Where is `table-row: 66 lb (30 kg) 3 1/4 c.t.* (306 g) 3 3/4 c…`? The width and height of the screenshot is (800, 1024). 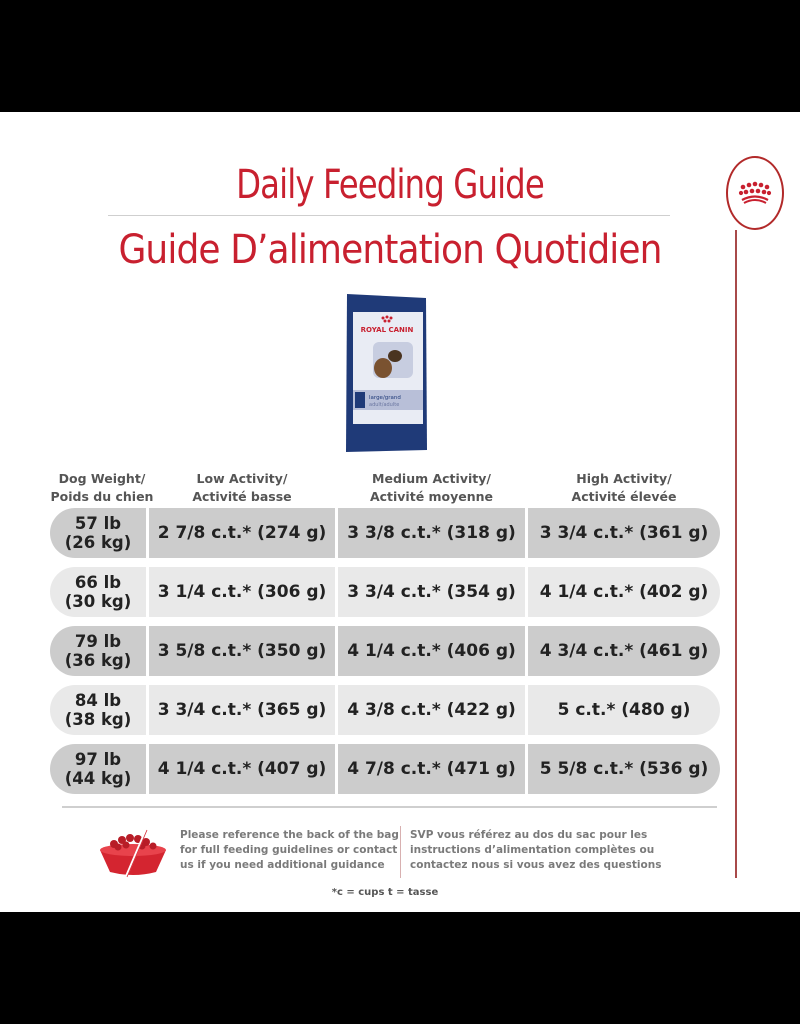 table-row: 66 lb (30 kg) 3 1/4 c.t.* (306 g) 3 3/4 c… is located at coordinates (385, 592).